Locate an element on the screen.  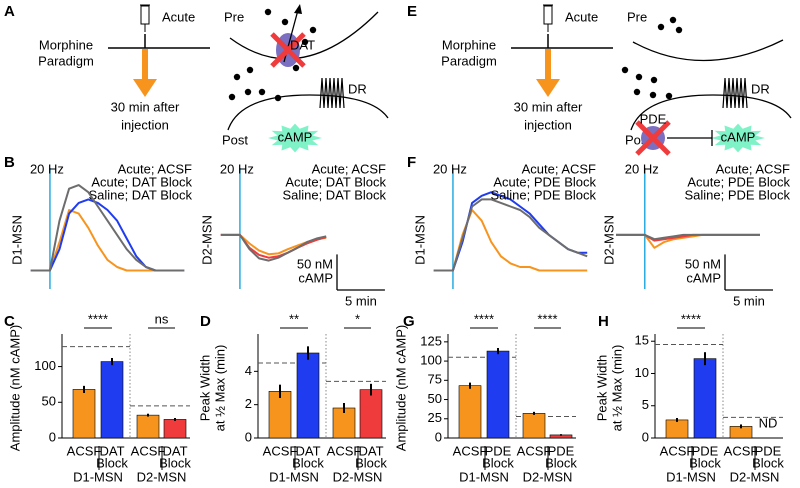
y-axis-label: Amplitude (nM cAMP) is located at coordinates (14, 388).